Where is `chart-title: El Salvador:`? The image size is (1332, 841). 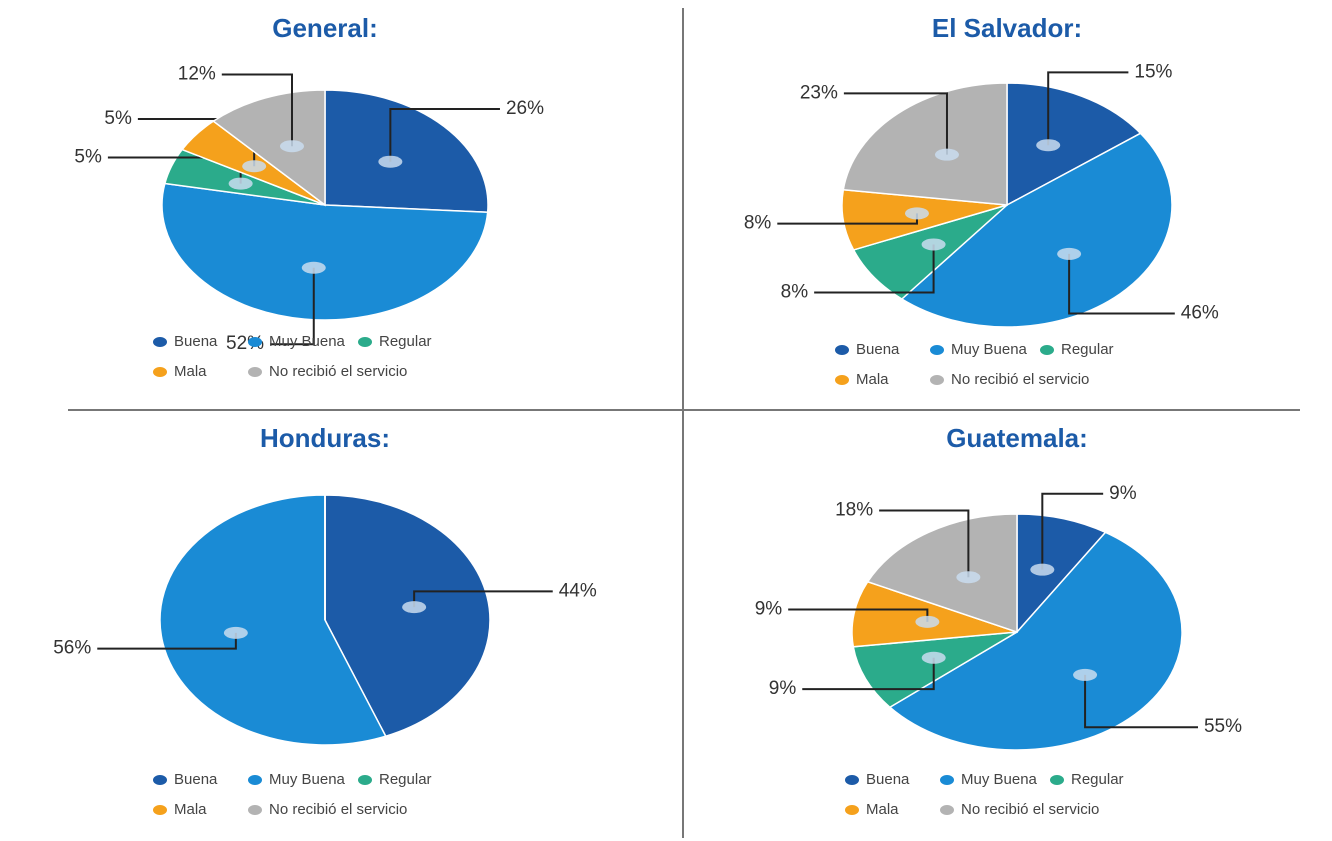 chart-title: El Salvador: is located at coordinates (1007, 28).